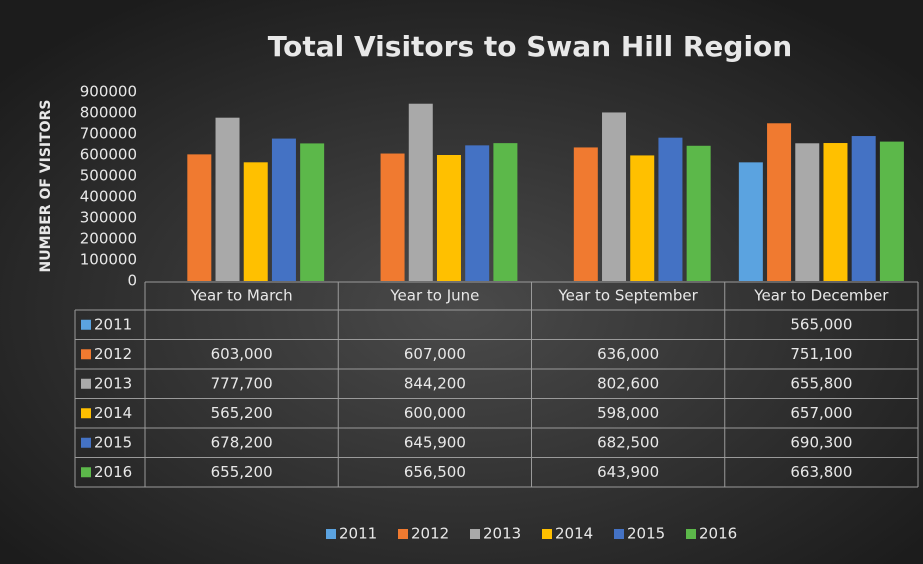 The width and height of the screenshot is (923, 564). What do you see at coordinates (242, 413) in the screenshot?
I see `table-cell: 565,200` at bounding box center [242, 413].